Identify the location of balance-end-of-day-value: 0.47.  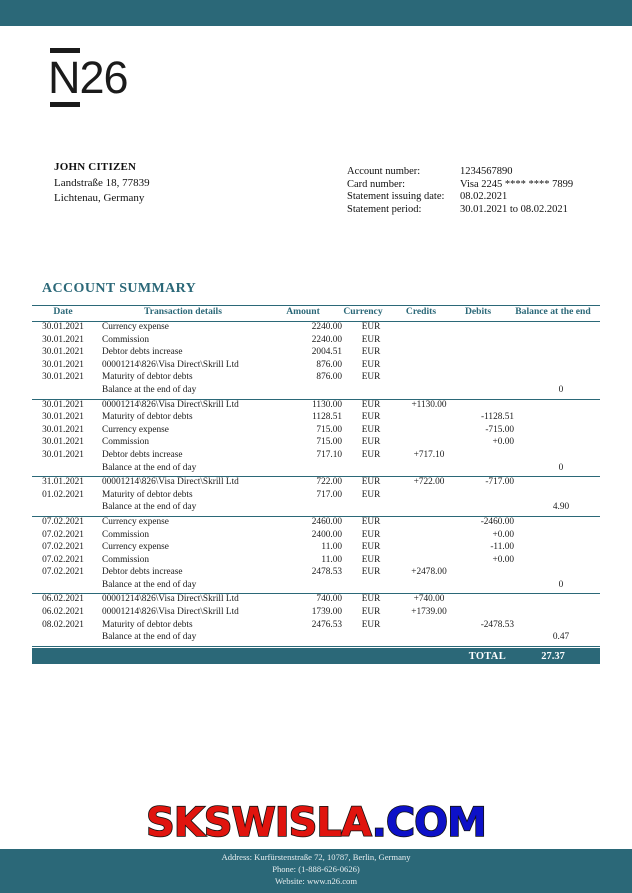
(561, 637).